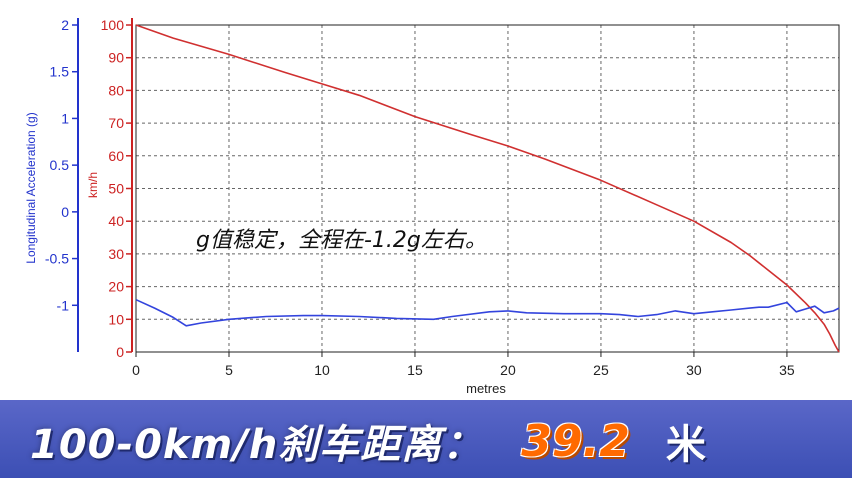  I want to click on banner-unit: 米, so click(685, 445).